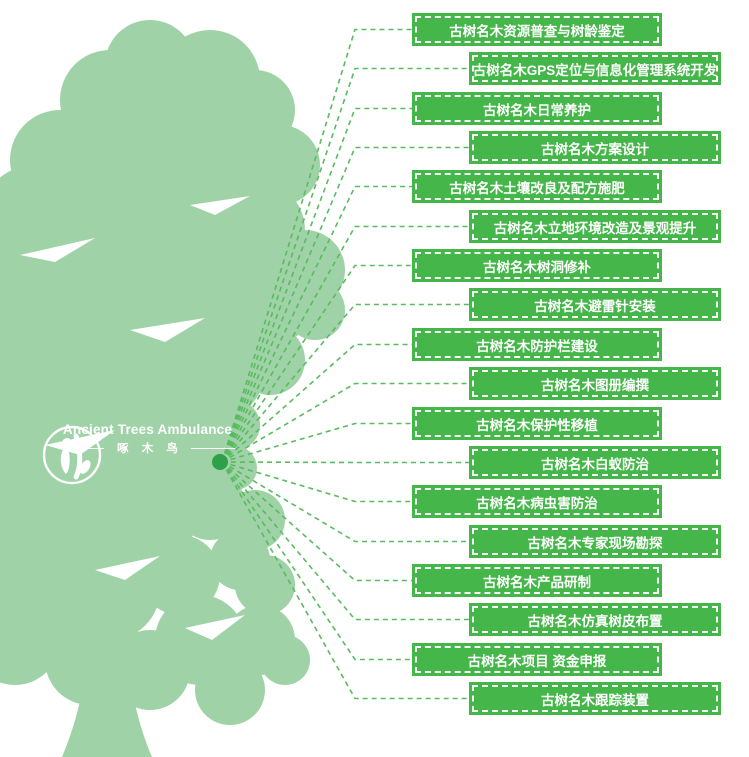 This screenshot has height=757, width=749. I want to click on logo-subtitle: 啄 木 鸟, so click(150, 449).